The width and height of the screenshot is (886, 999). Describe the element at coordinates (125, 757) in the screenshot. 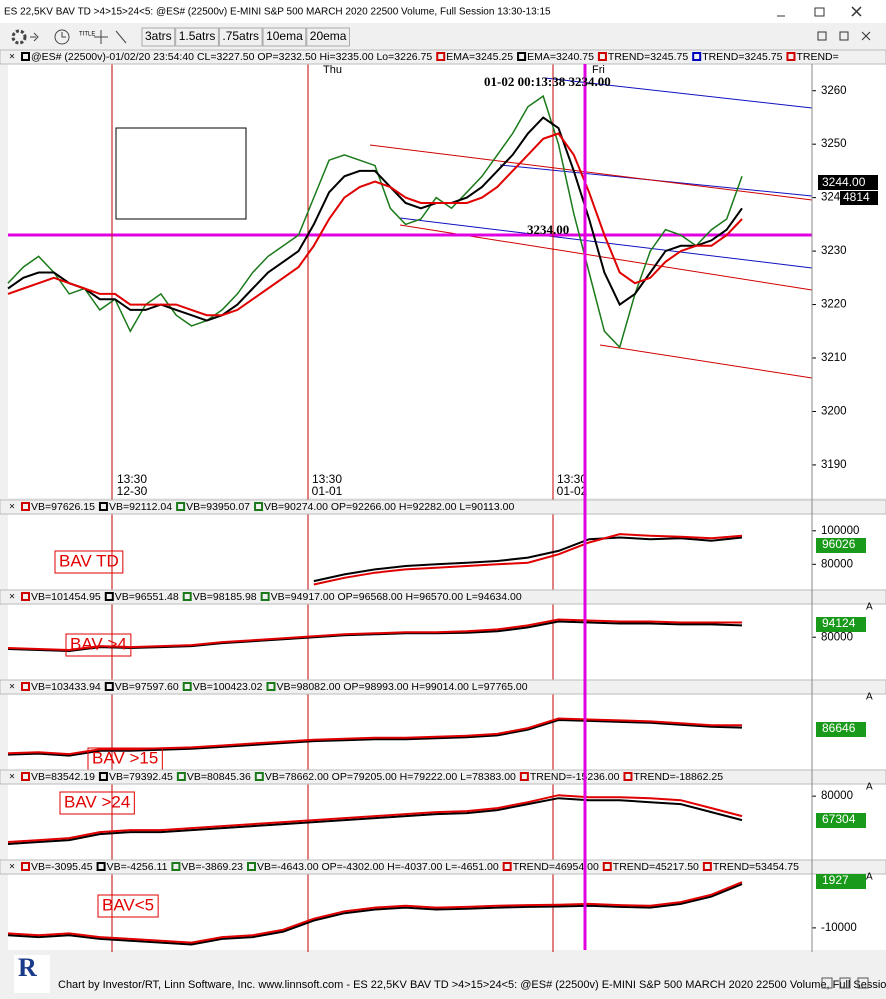

I see `panel-label: BAV >15` at that location.